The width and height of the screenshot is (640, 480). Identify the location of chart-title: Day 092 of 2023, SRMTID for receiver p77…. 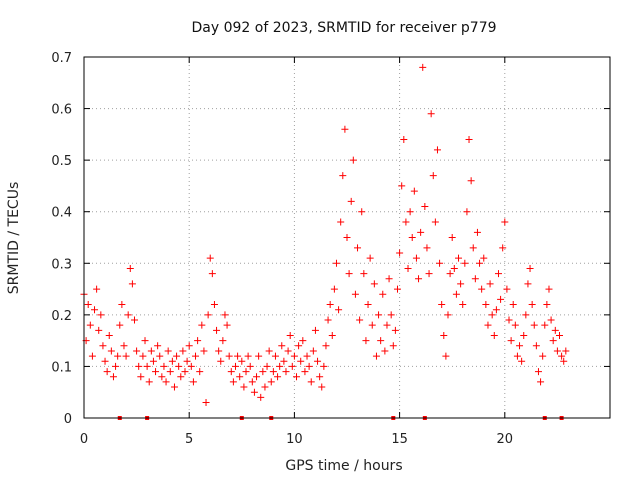
(343, 28).